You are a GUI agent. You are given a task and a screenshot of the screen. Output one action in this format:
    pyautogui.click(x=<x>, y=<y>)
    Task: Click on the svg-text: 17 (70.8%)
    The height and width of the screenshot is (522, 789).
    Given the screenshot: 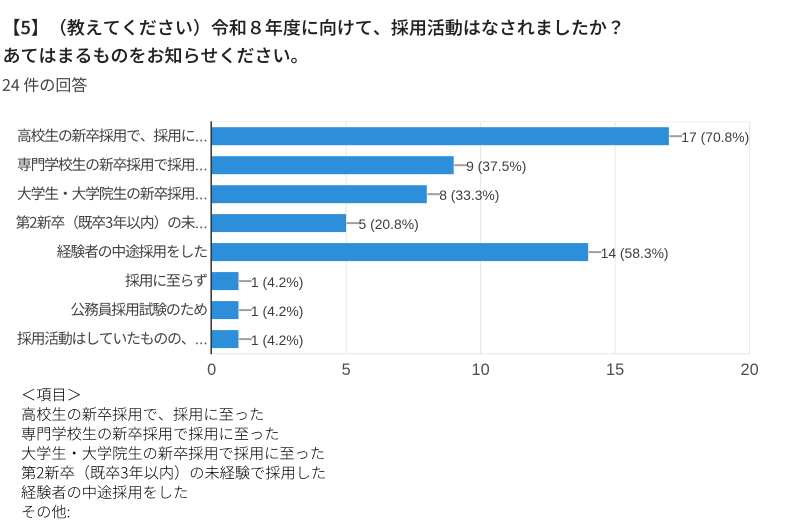 What is the action you would take?
    pyautogui.click(x=715, y=137)
    